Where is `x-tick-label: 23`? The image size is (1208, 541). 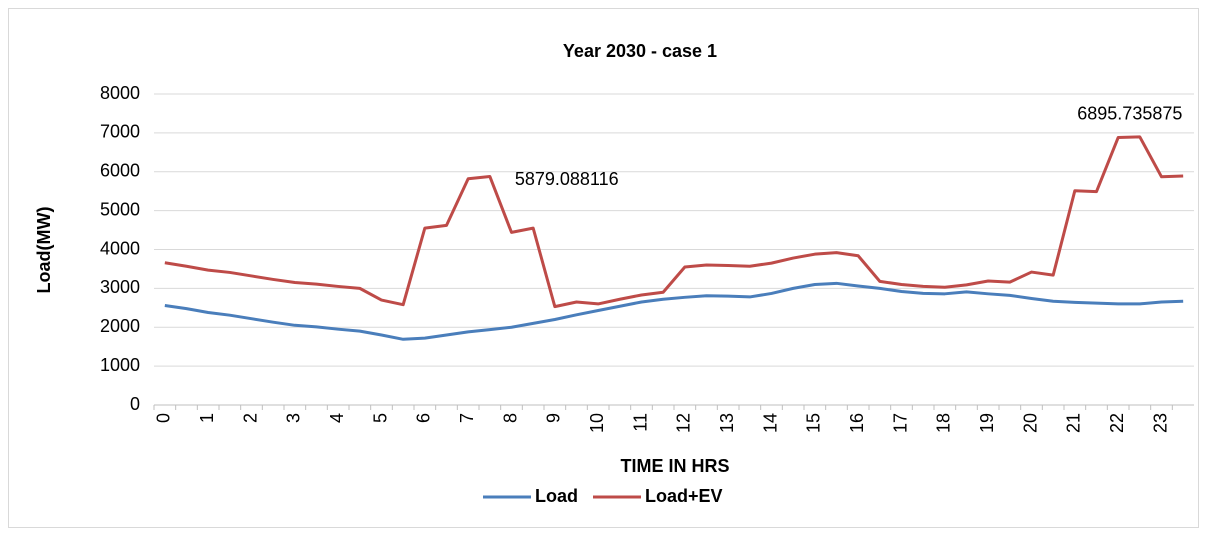
x-tick-label: 23 is located at coordinates (1160, 423).